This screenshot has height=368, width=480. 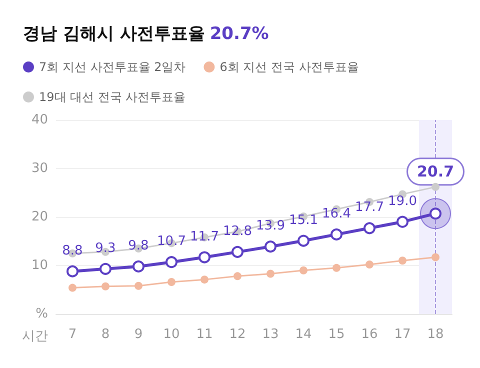 I want to click on chart-subtitle: 20.7%, so click(x=239, y=34).